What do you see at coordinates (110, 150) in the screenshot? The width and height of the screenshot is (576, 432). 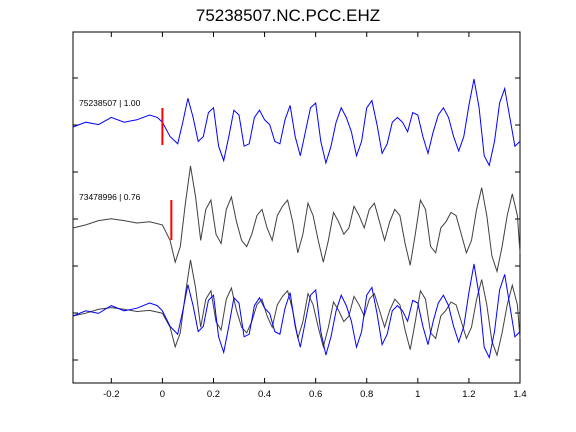 I see `trace-labels: 75238507 | 1.00 73478996 | 0.76` at bounding box center [110, 150].